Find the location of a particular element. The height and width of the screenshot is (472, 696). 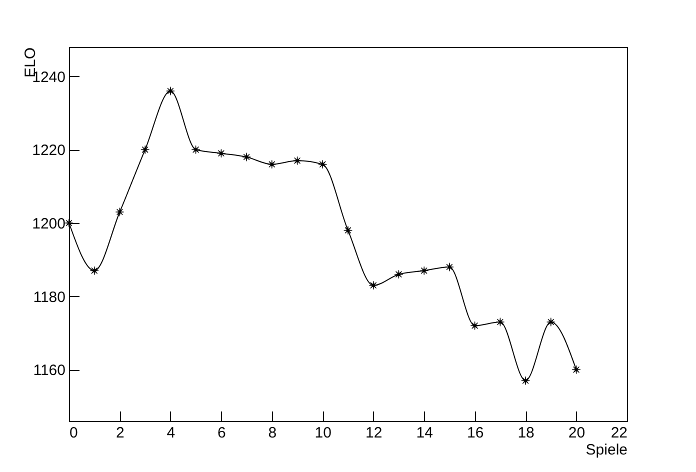

y-tick-label: 1200 is located at coordinates (49, 224).